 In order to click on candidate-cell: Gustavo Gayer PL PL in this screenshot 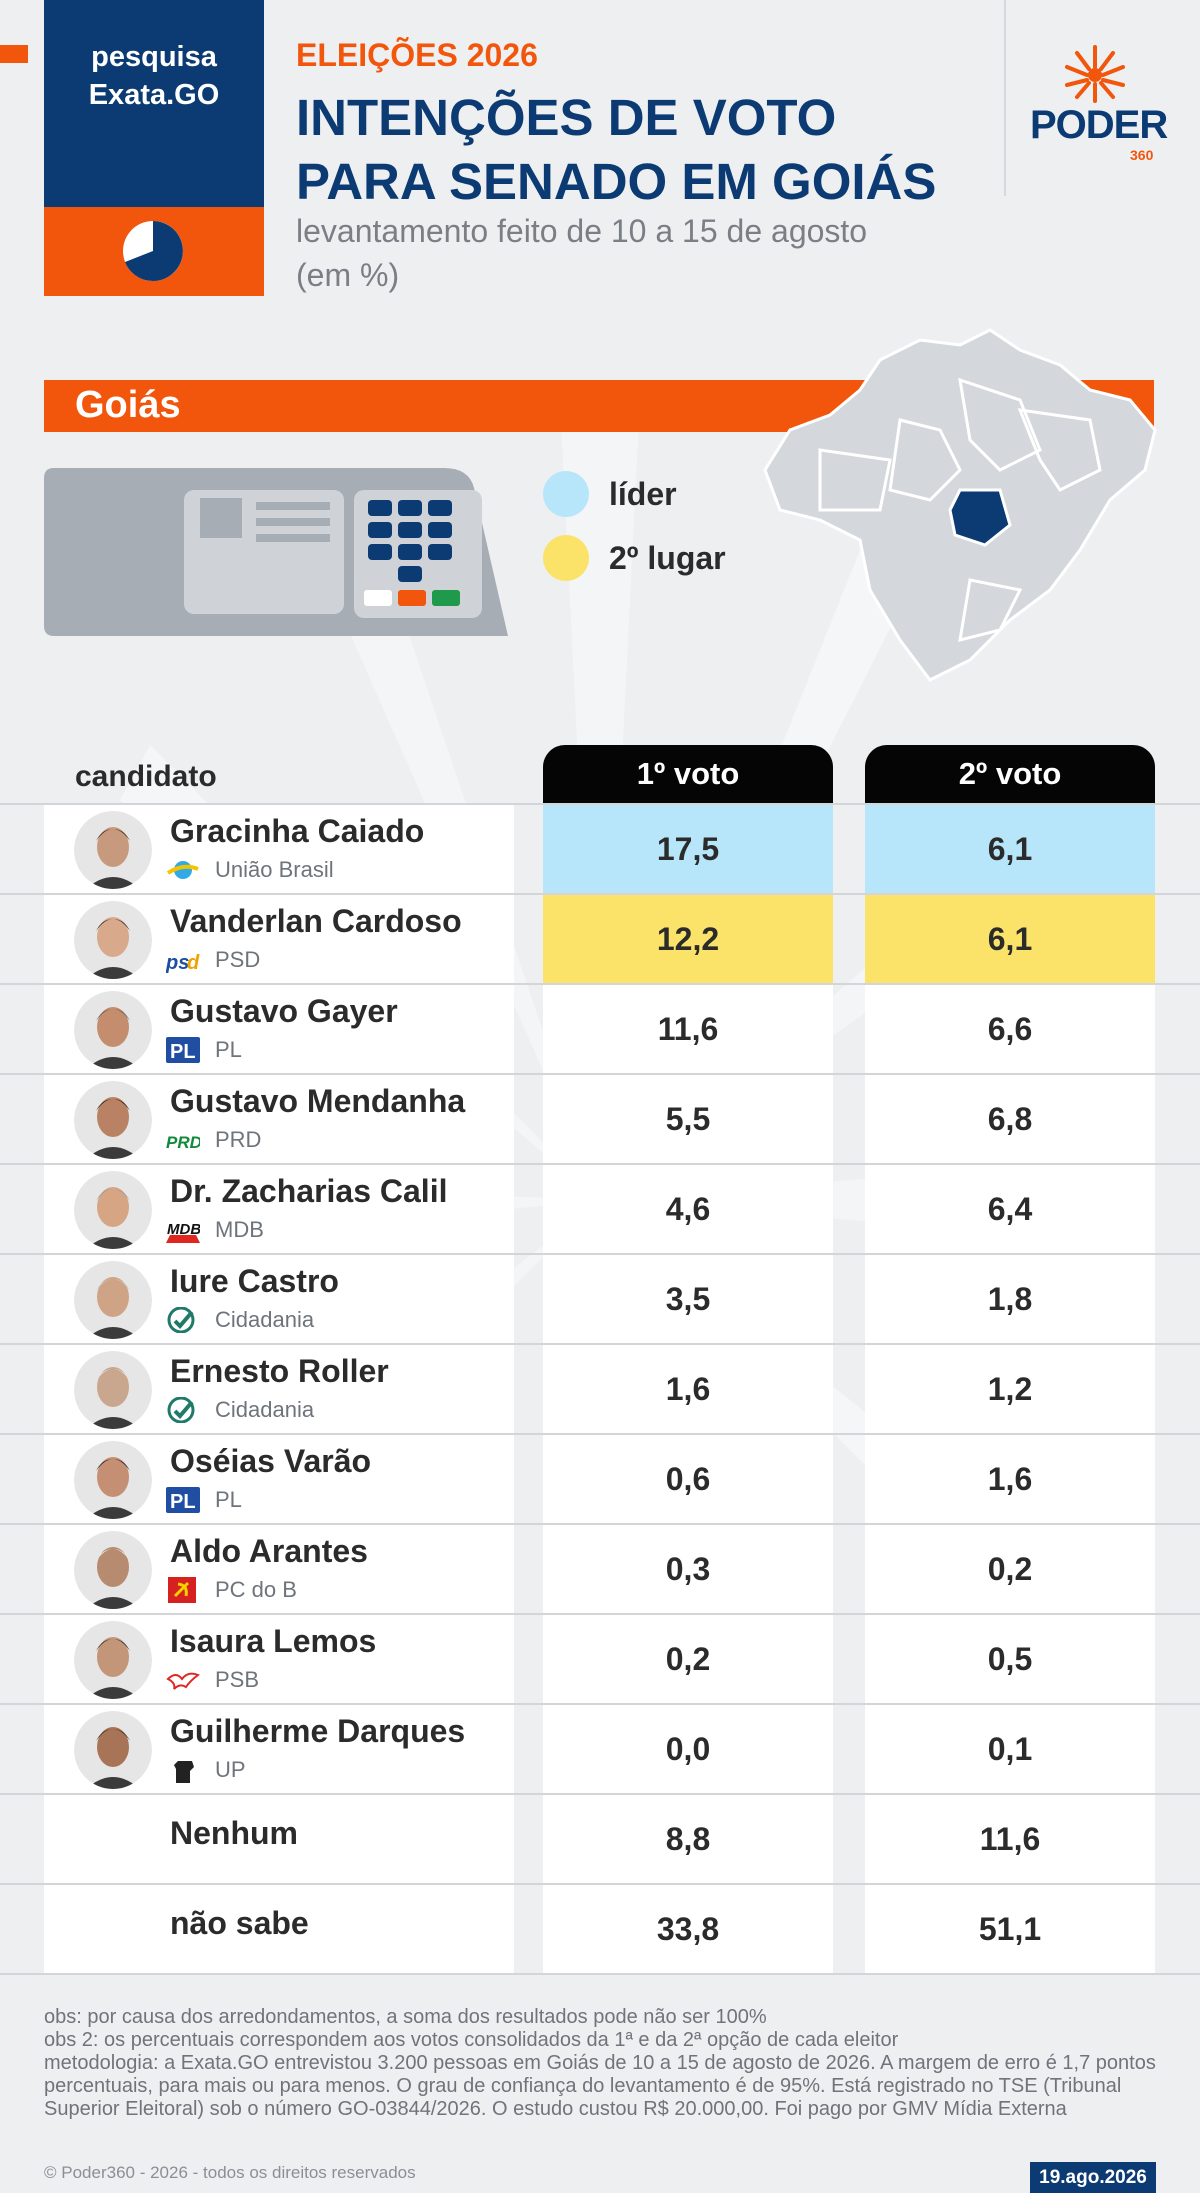, I will do `click(279, 1029)`.